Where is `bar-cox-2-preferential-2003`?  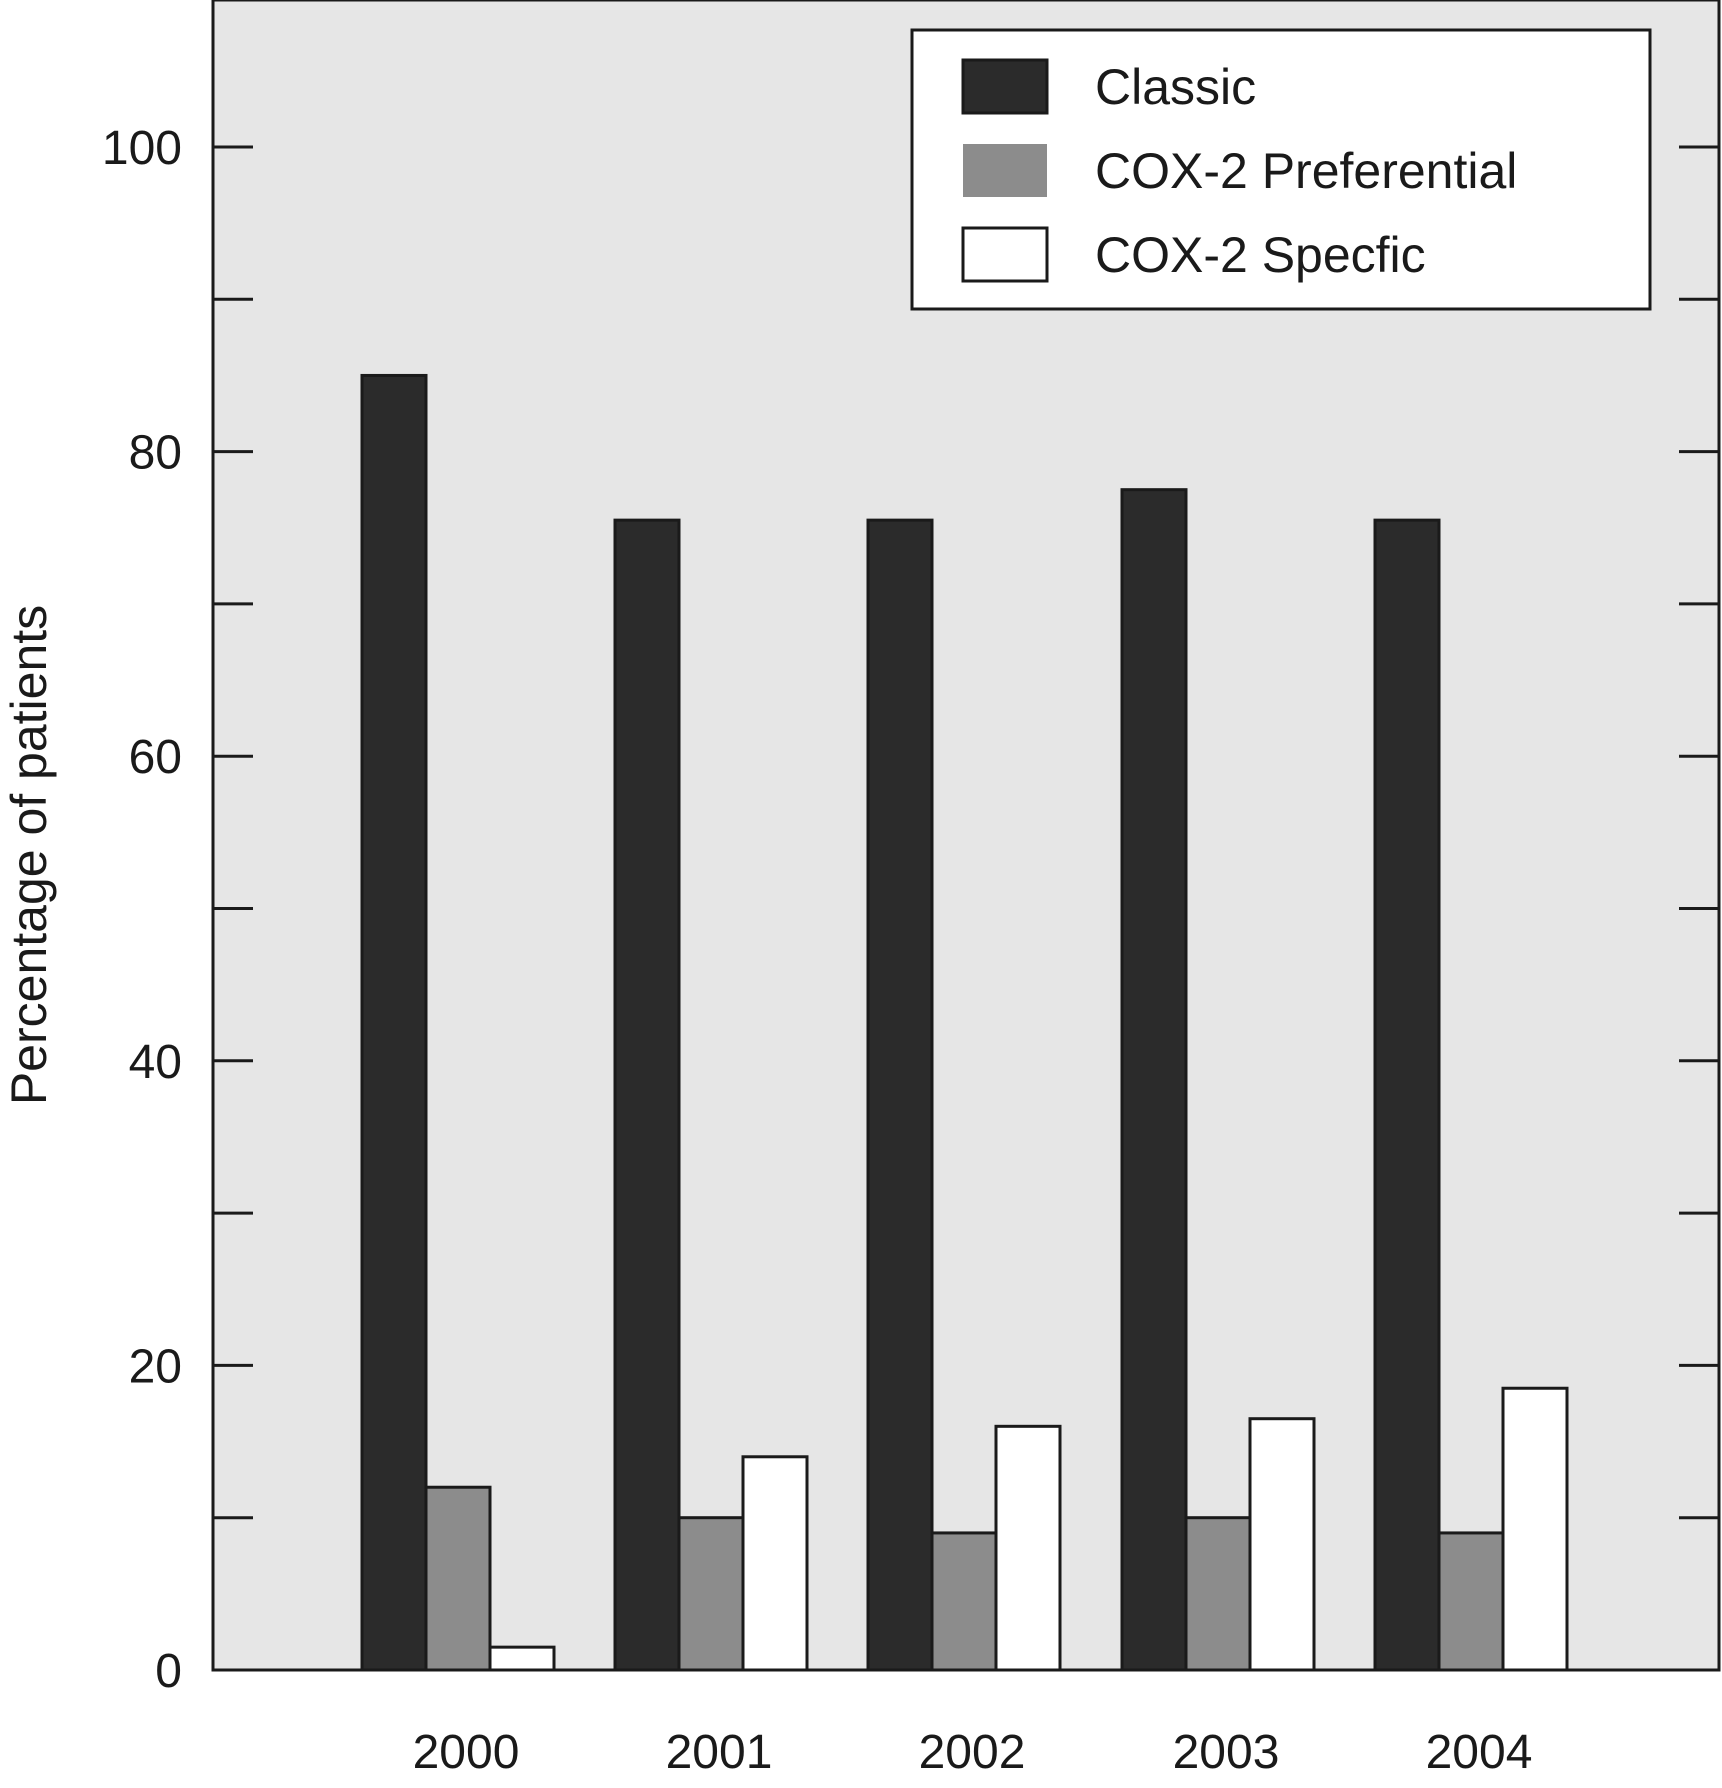 bar-cox-2-preferential-2003 is located at coordinates (1218, 1594).